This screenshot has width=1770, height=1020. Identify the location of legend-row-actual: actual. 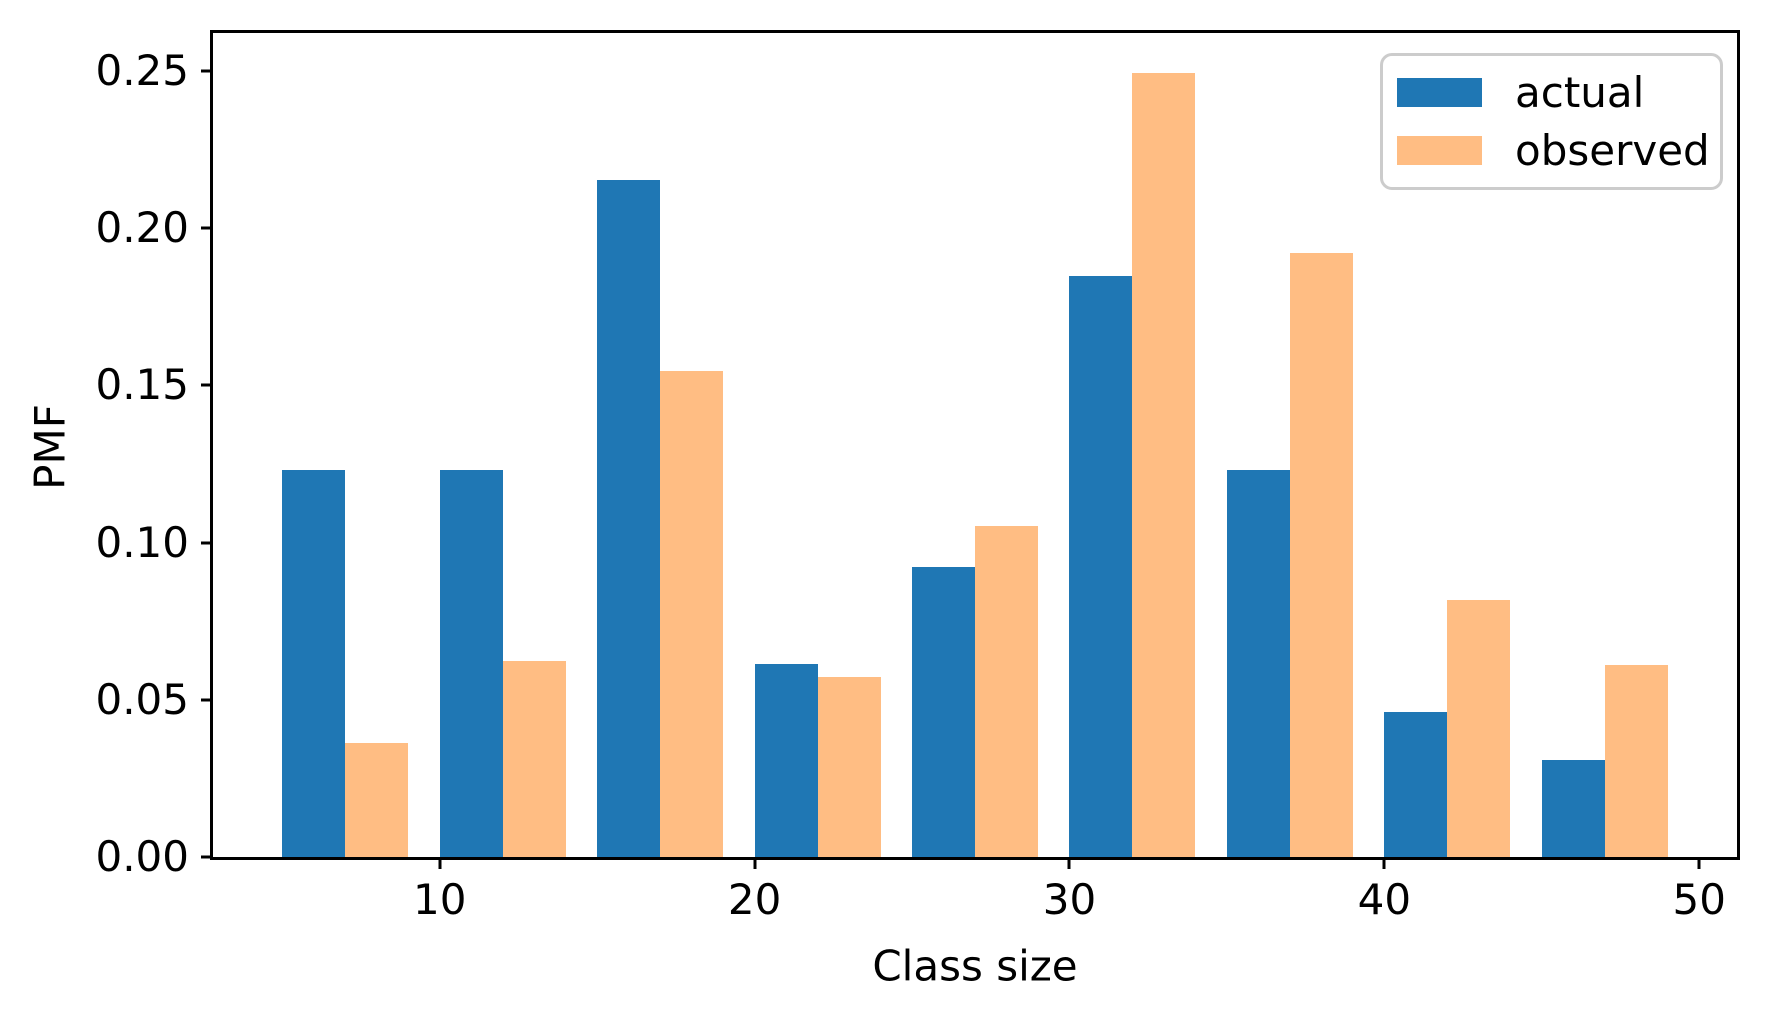
(1551, 92).